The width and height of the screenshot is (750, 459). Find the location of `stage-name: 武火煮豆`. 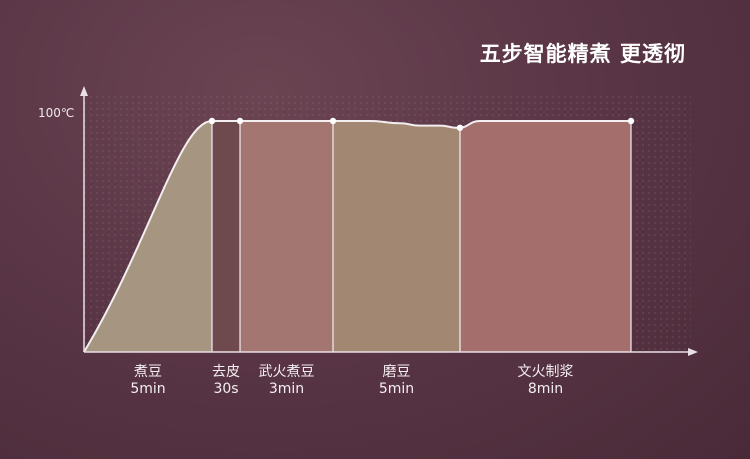

stage-name: 武火煮豆 is located at coordinates (286, 372).